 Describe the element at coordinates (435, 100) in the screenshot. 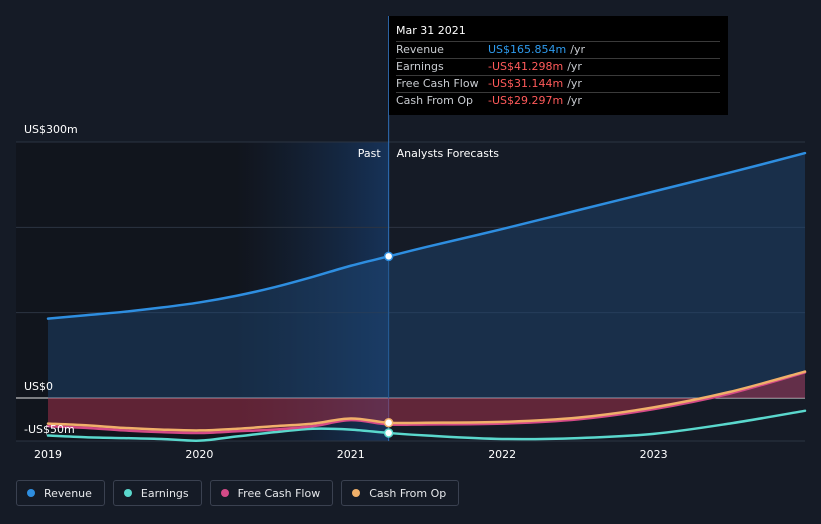

I see `tooltip-label: Cash From Op` at that location.